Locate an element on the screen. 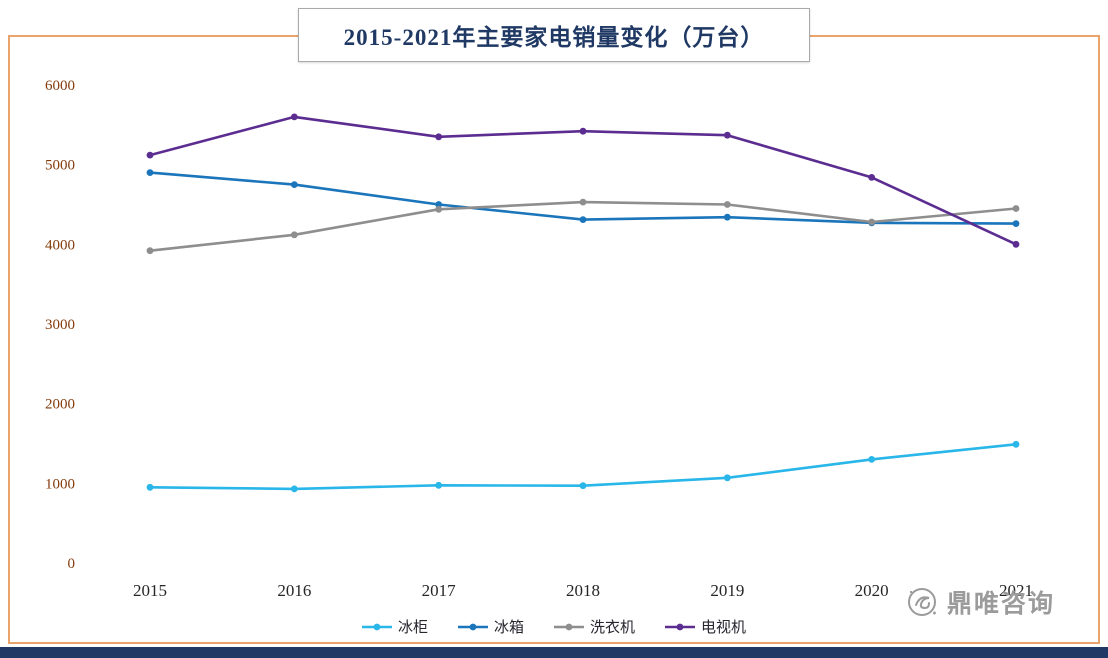  chart-title-box: 2015-2021年主要家电销量变化（万台） is located at coordinates (554, 35).